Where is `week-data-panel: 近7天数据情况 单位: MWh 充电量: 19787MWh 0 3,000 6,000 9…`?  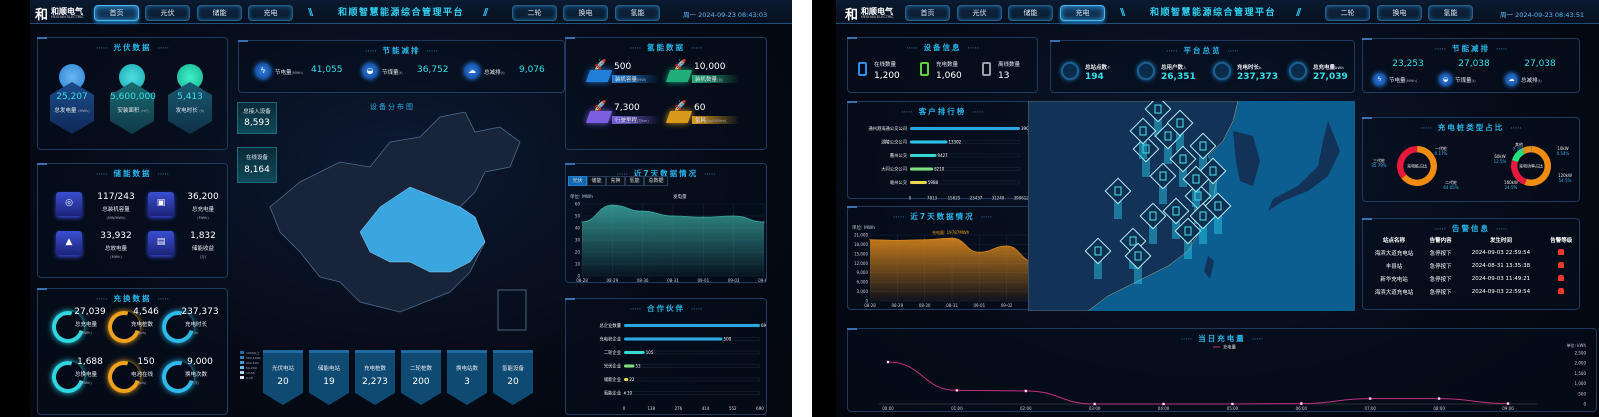
week-data-panel: 近7天数据情况 单位: MWh 充电量: 19787MWh 0 3,000 6,000 9… is located at coordinates (942, 258).